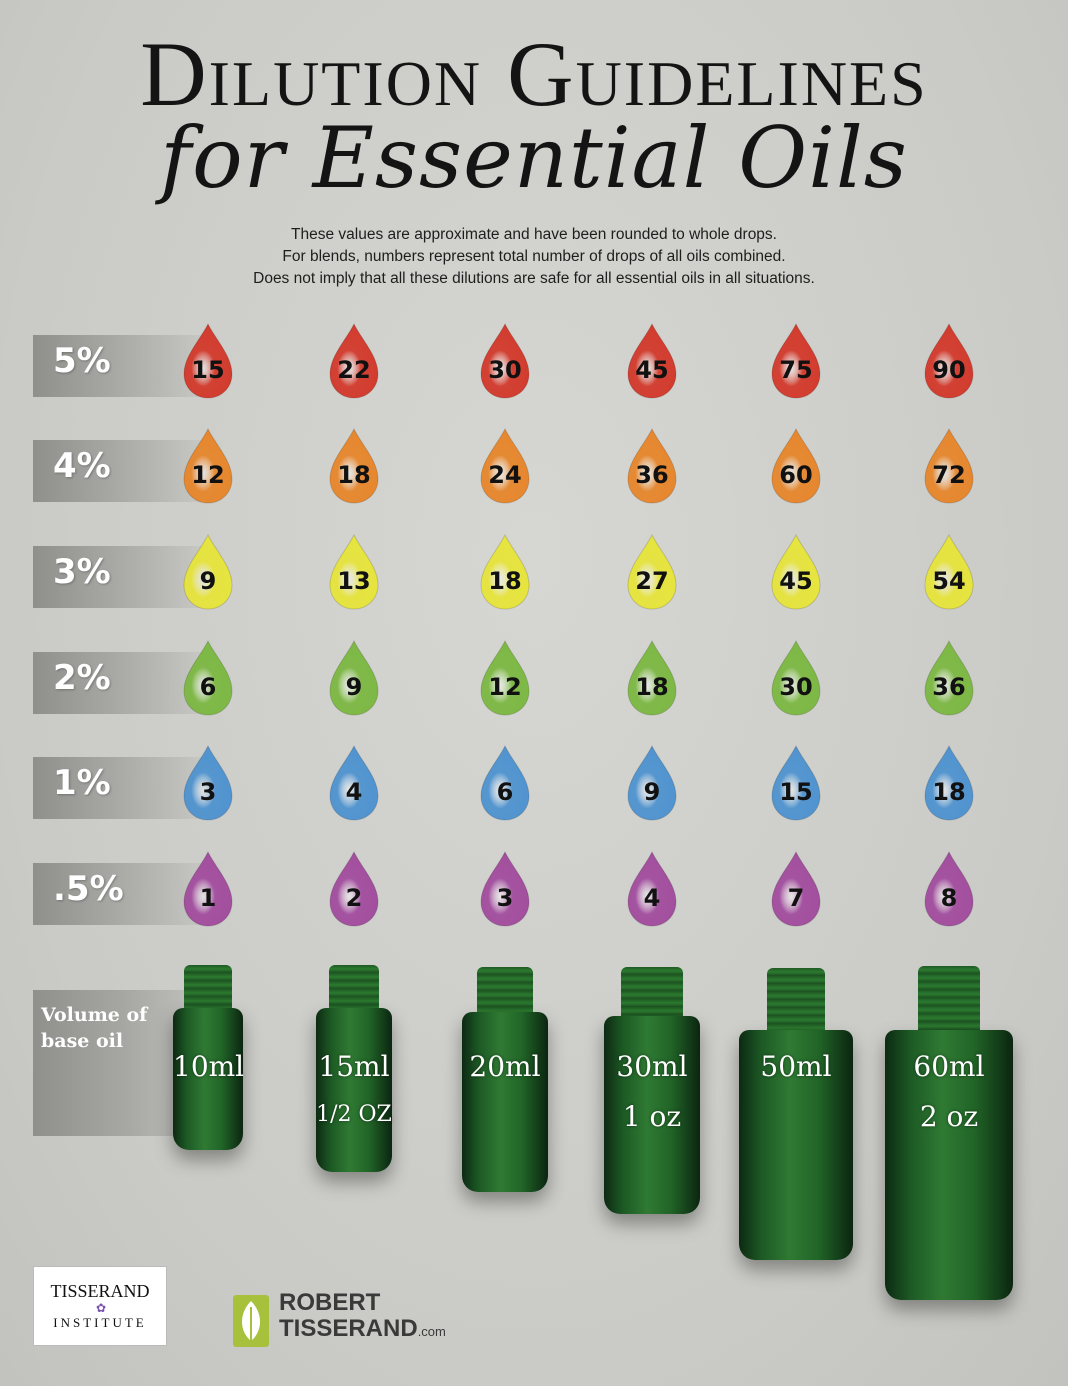 This screenshot has height=1386, width=1068. I want to click on drop-cell: 30, so click(796, 678).